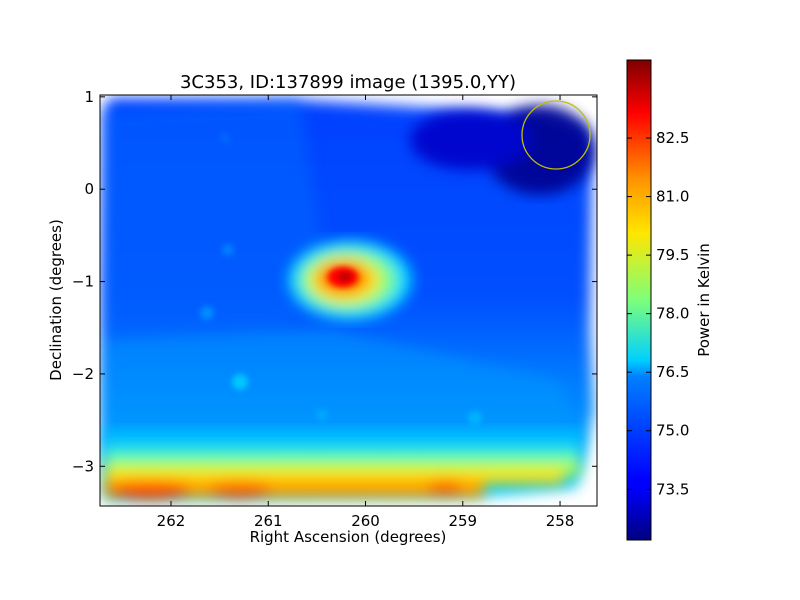 Image resolution: width=800 pixels, height=600 pixels. What do you see at coordinates (268, 521) in the screenshot?
I see `x-tick-label: 261` at bounding box center [268, 521].